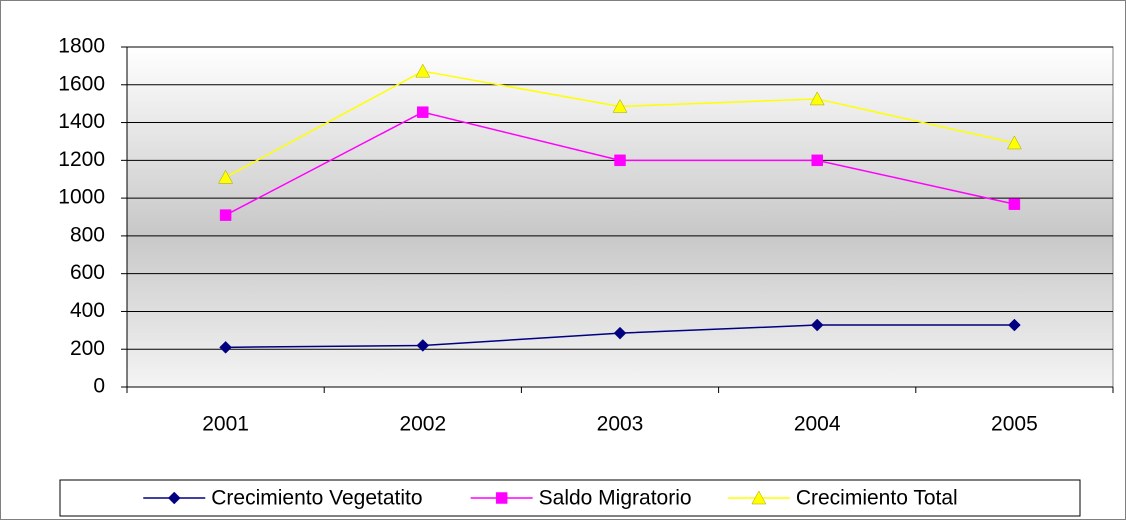  I want to click on y-tick-label: 400, so click(87, 310).